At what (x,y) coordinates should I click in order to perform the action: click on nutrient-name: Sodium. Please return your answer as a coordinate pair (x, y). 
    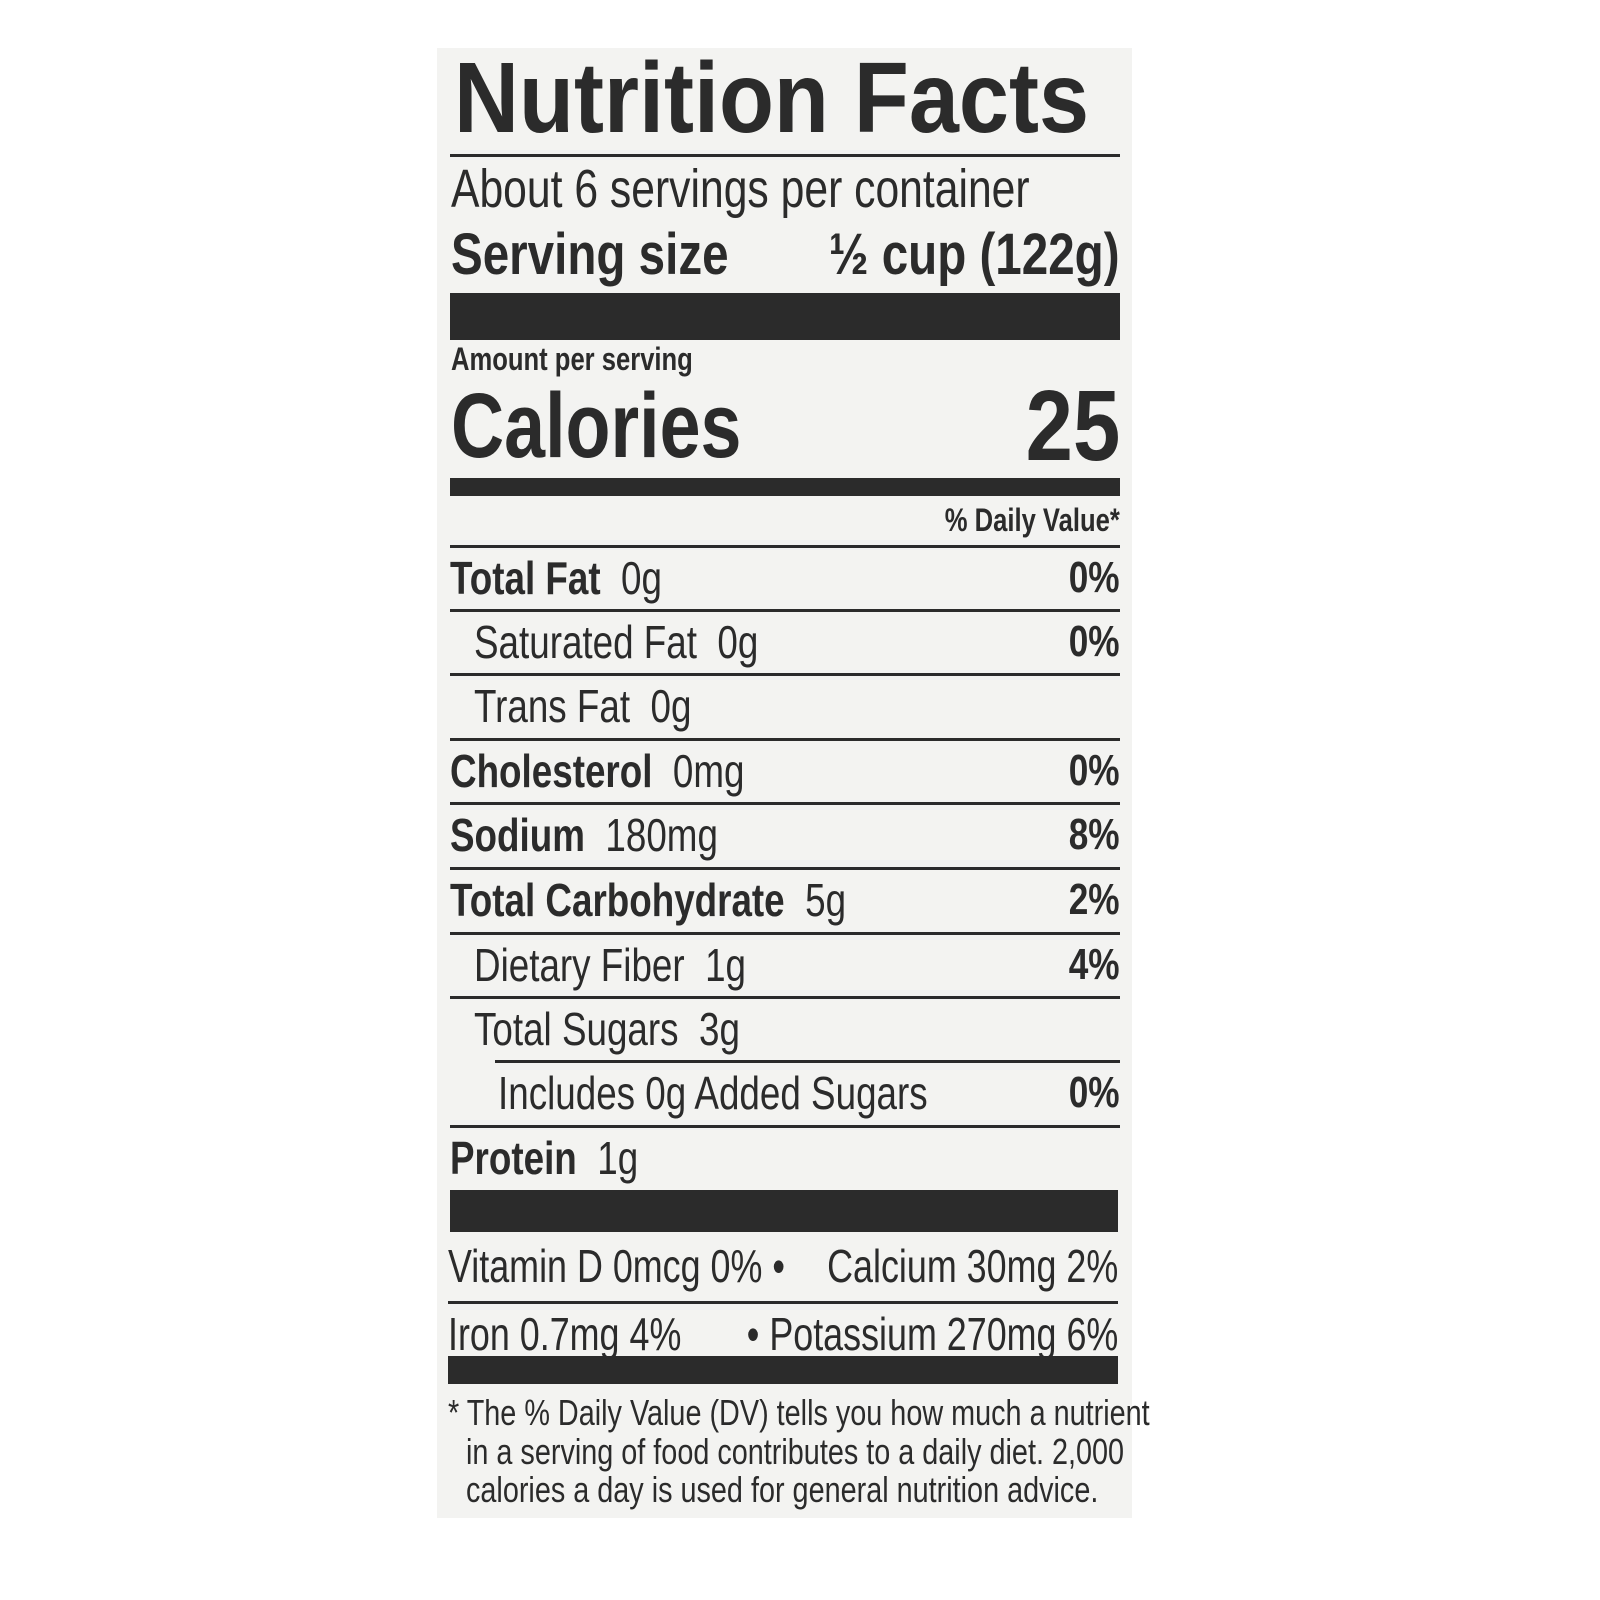
    Looking at the image, I should click on (517, 835).